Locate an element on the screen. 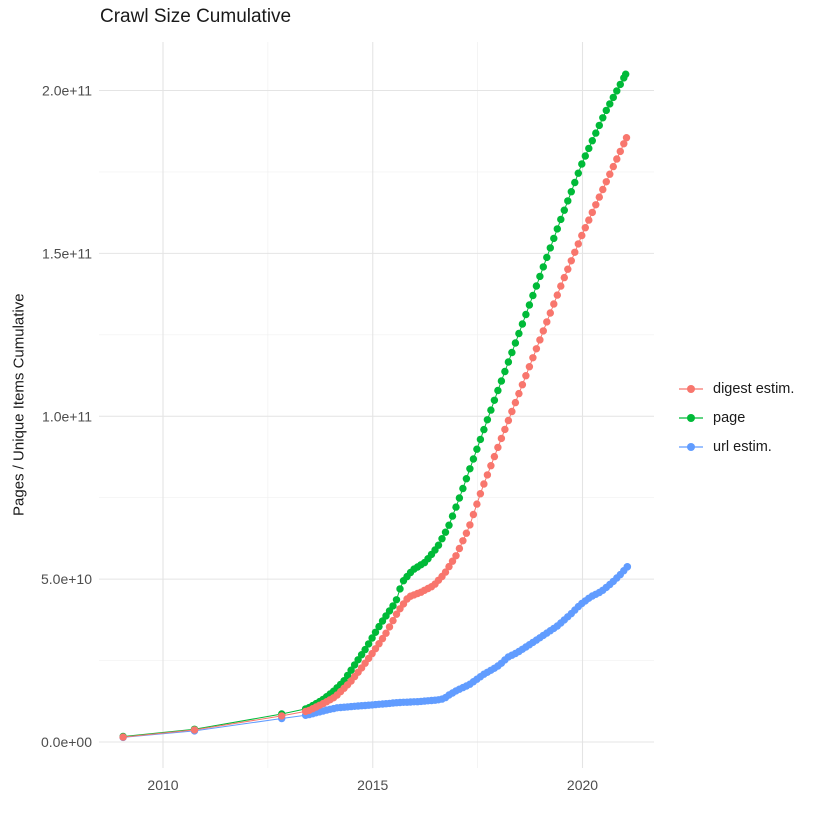 The image size is (826, 827). legend-entry: url estim. is located at coordinates (736, 446).